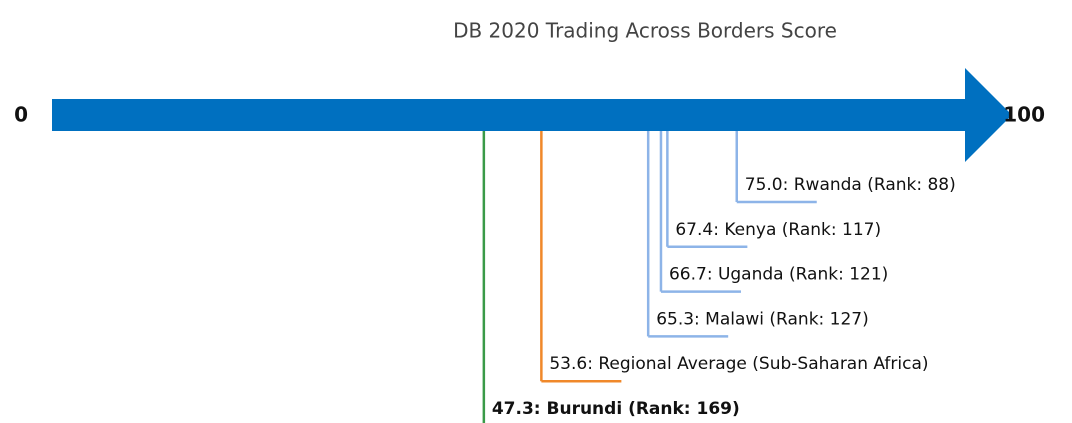 Image resolution: width=1072 pixels, height=423 pixels. Describe the element at coordinates (21, 115) in the screenshot. I see `axis-end-label: 0` at that location.